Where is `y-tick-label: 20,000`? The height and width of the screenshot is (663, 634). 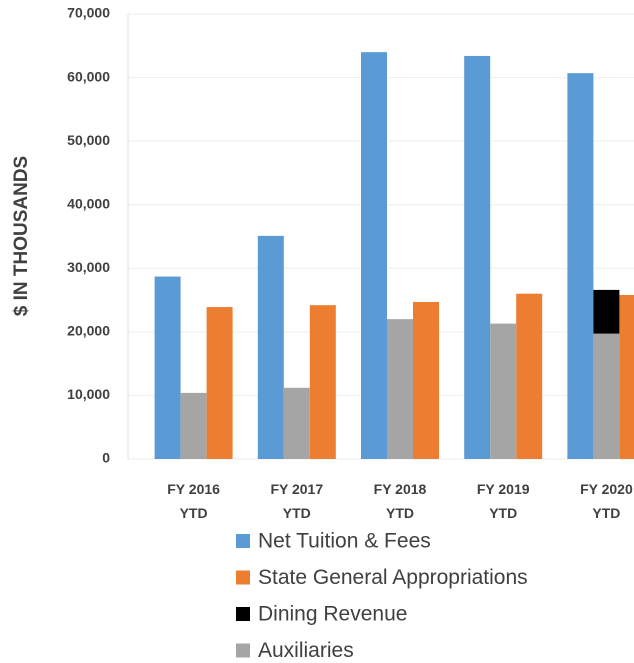
y-tick-label: 20,000 is located at coordinates (88, 331).